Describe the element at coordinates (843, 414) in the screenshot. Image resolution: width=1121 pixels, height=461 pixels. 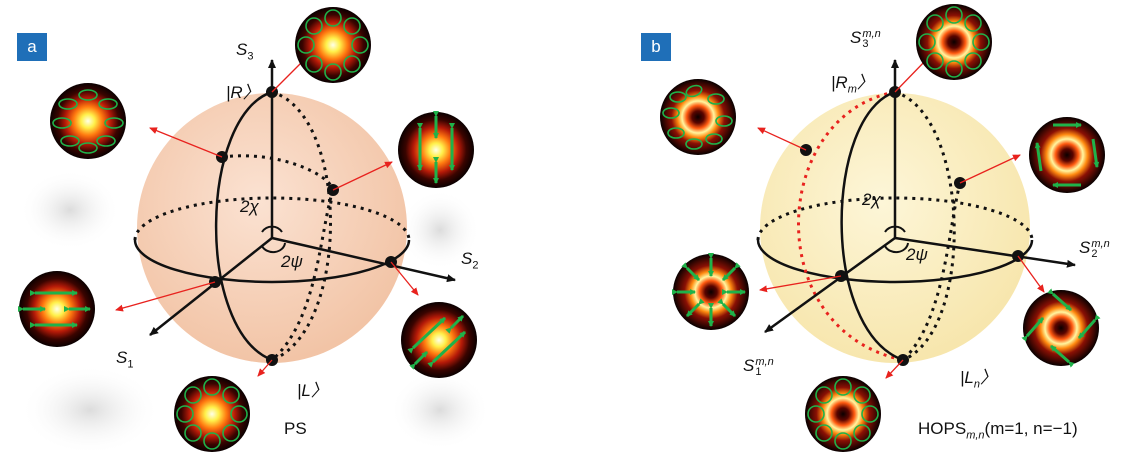
I see `beam-profile-vortex-l` at that location.